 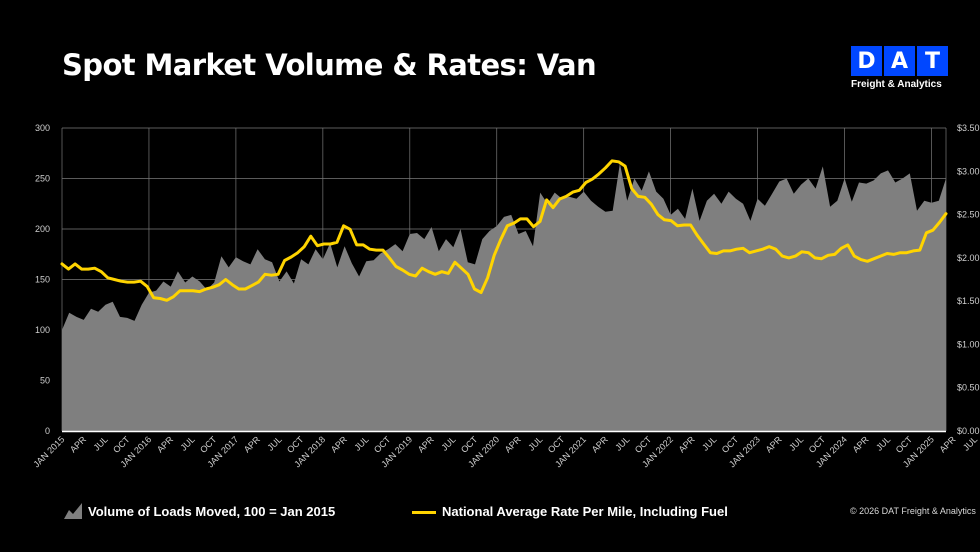 What do you see at coordinates (48, 451) in the screenshot?
I see `x-tick-label: JAN 2015` at bounding box center [48, 451].